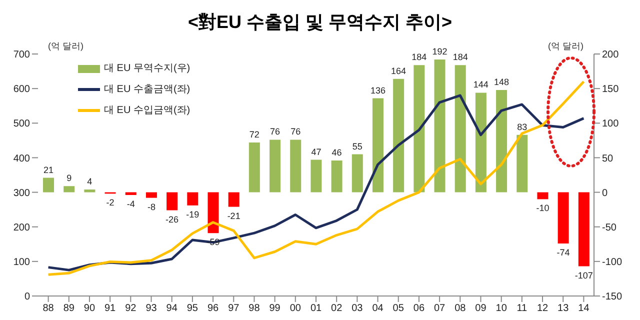 This screenshot has width=640, height=320. I want to click on data-label: 4, so click(89, 181).